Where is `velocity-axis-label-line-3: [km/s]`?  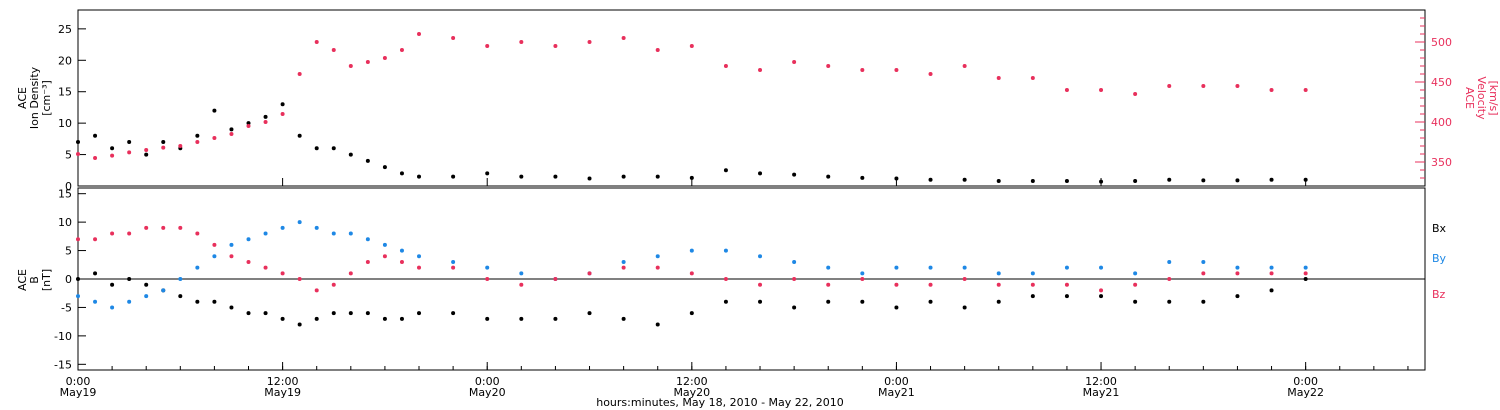
velocity-axis-label-line-3: [km/s] is located at coordinates (1493, 97).